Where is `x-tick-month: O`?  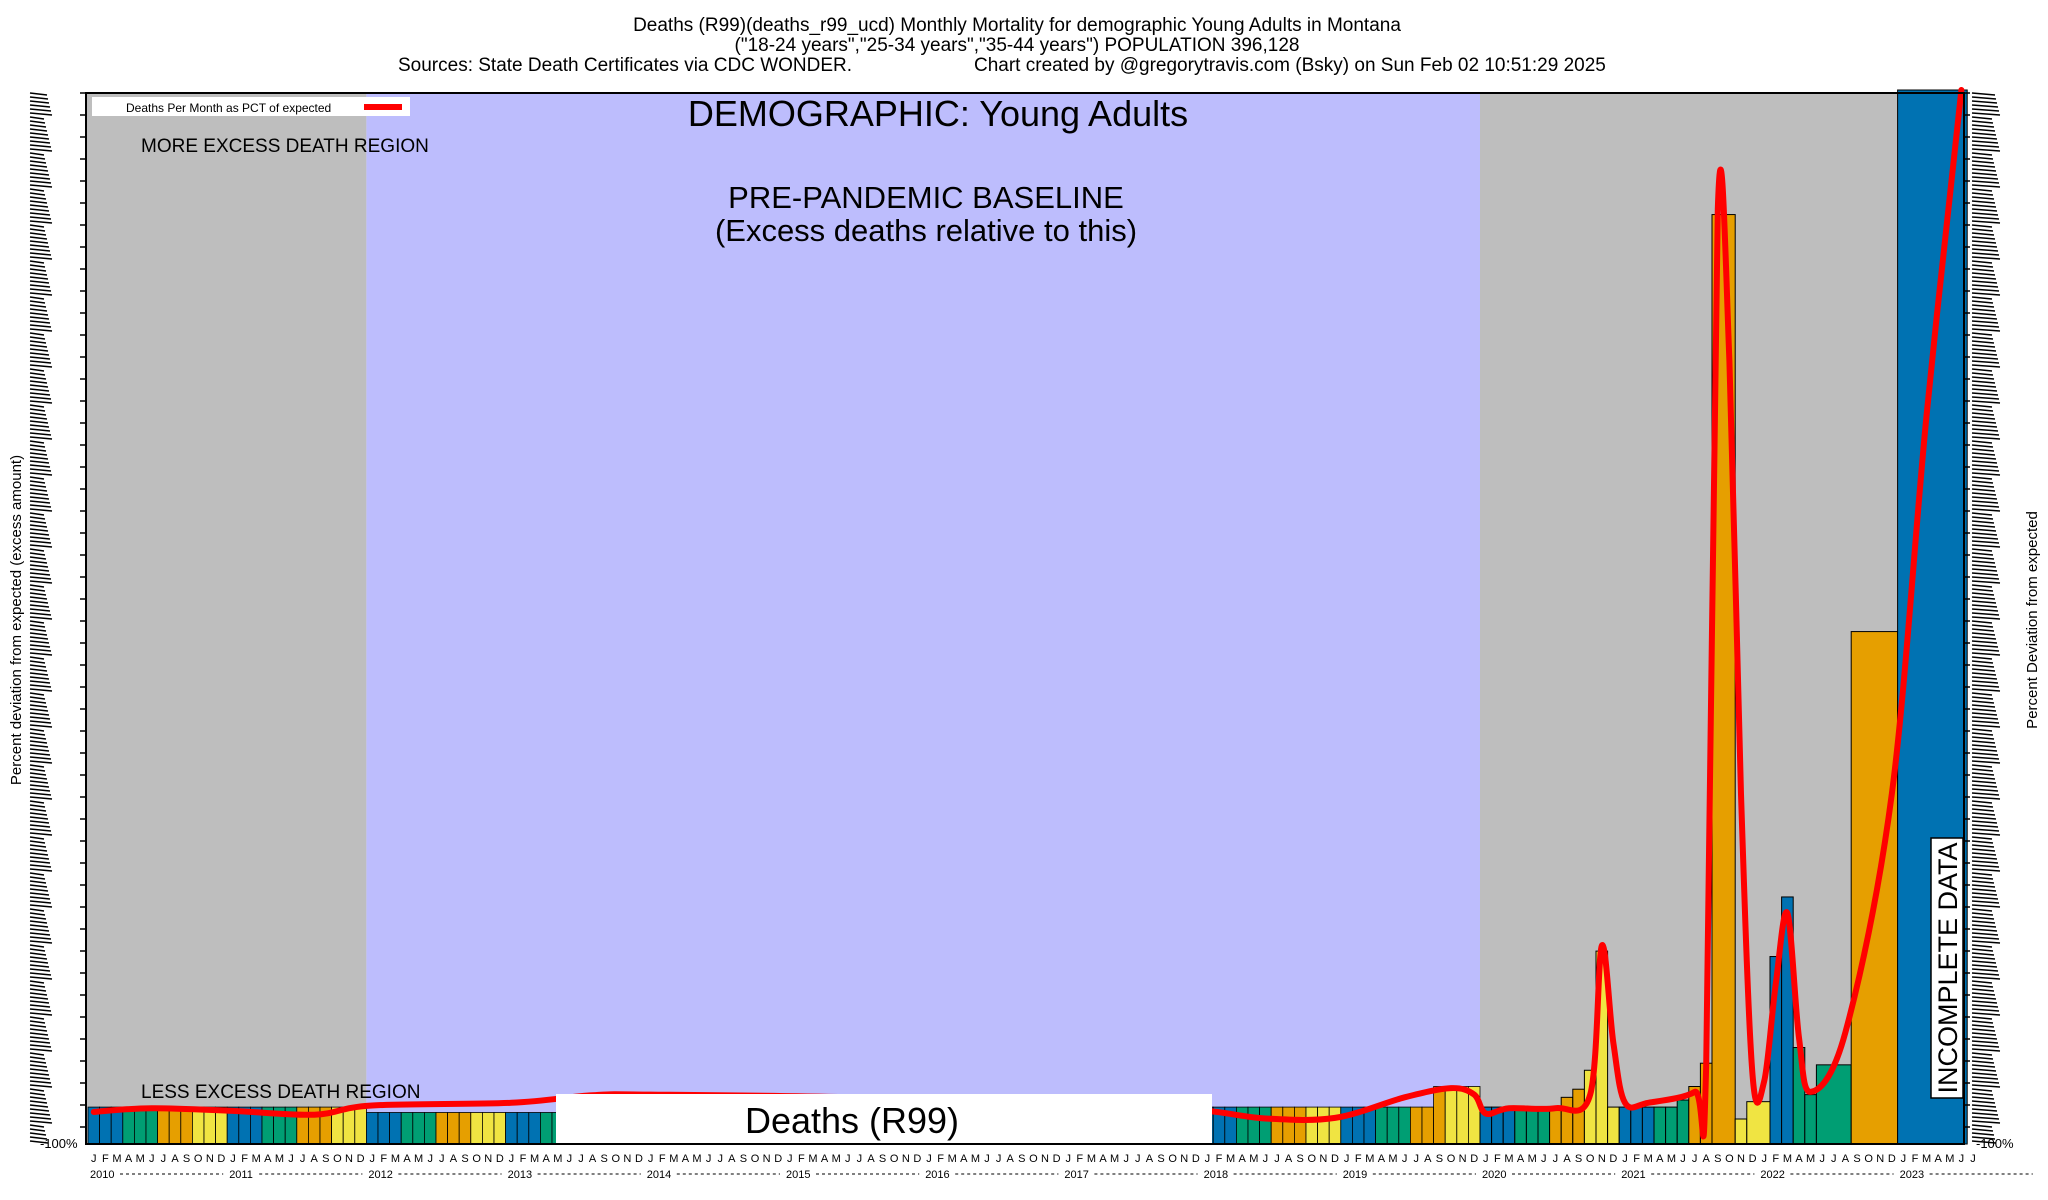
x-tick-month: O is located at coordinates (1033, 1159).